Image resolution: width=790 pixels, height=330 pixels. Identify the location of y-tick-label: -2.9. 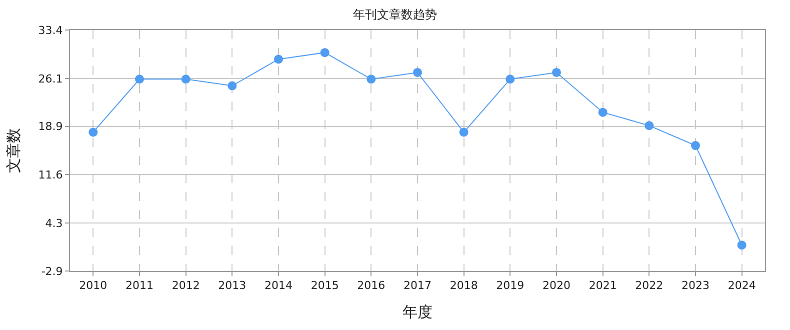
(52, 271).